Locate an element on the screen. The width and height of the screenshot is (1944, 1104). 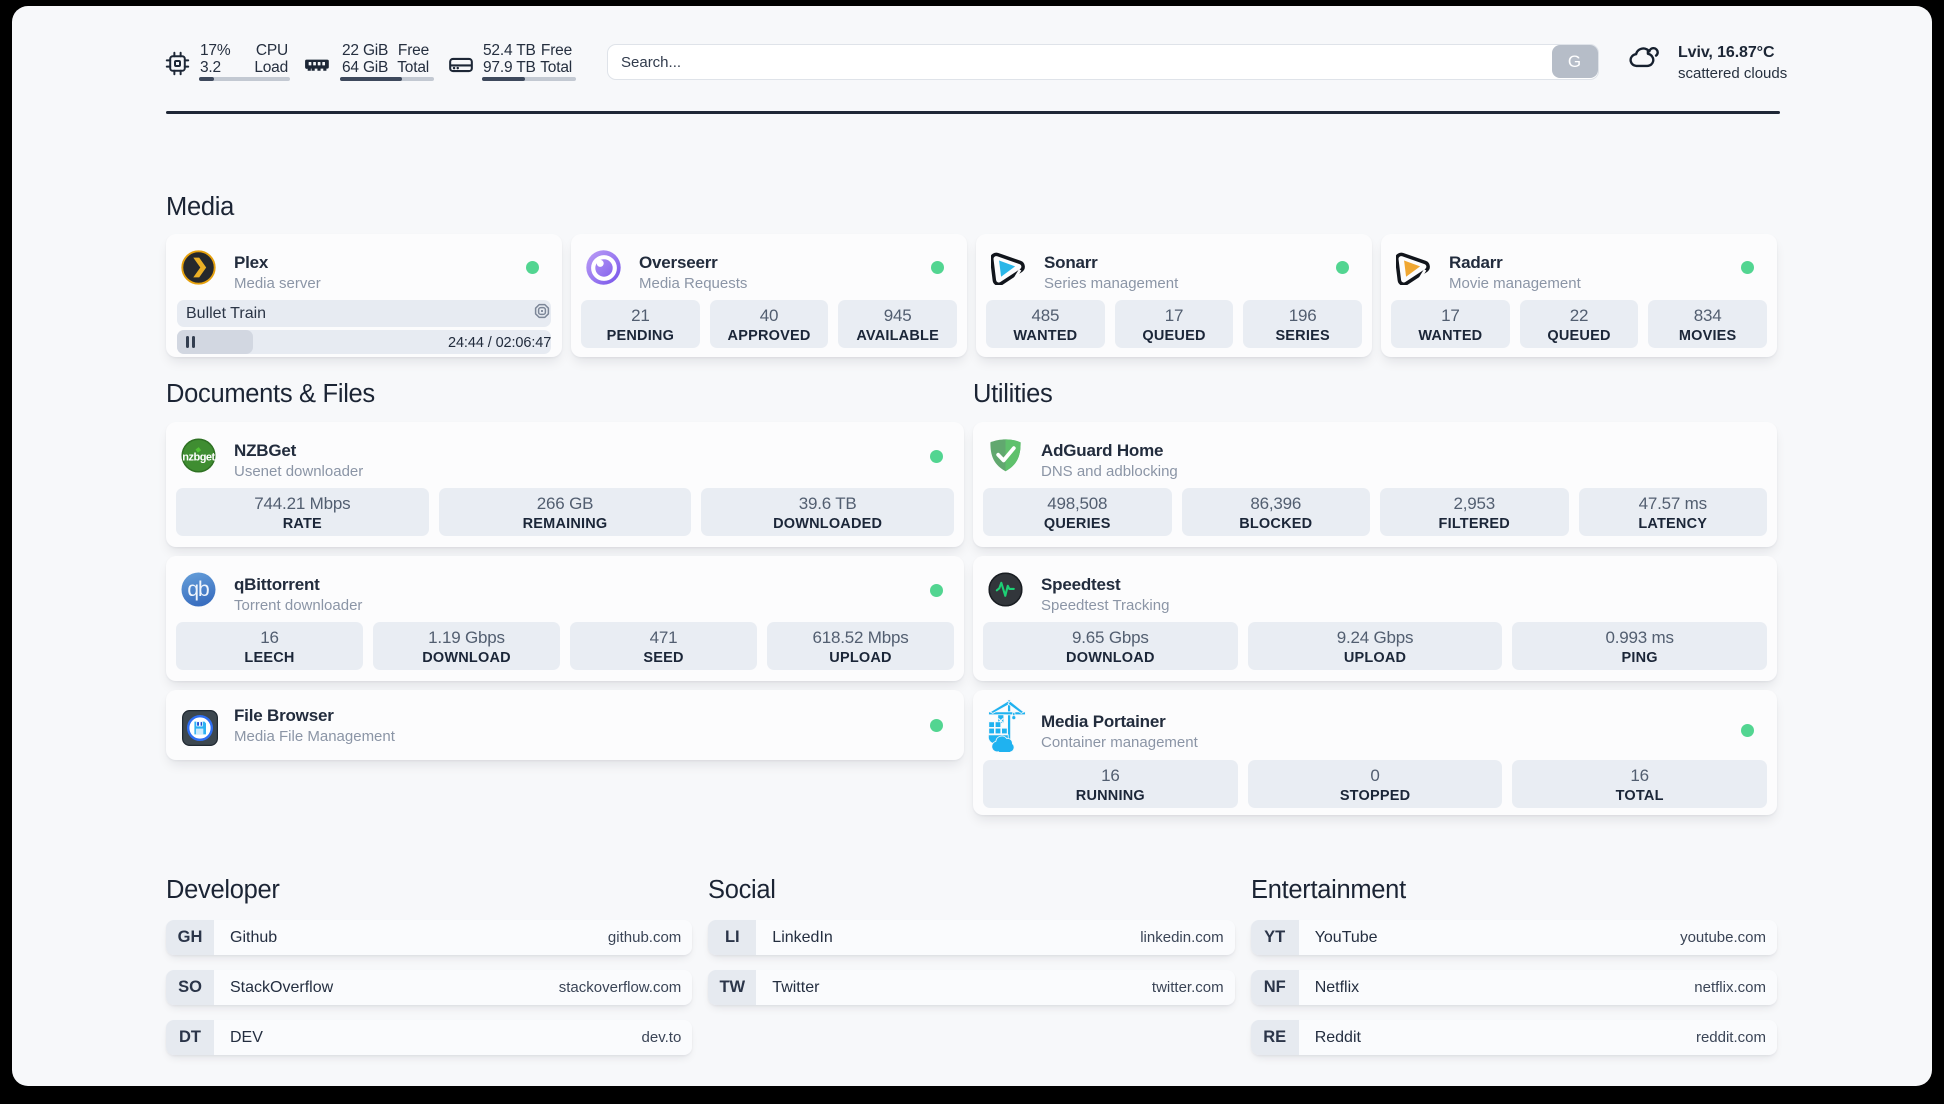
svg-text: nzbget is located at coordinates (198, 458).